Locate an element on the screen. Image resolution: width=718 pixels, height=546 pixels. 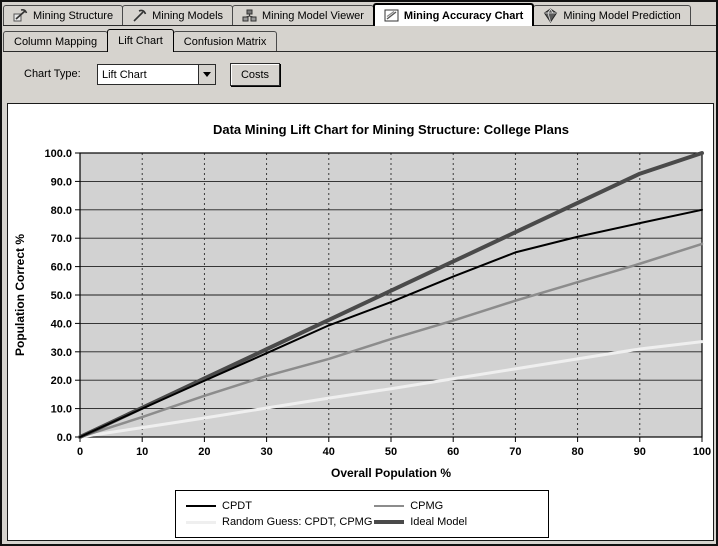
x-axis-label: Overall Population % is located at coordinates (391, 473).